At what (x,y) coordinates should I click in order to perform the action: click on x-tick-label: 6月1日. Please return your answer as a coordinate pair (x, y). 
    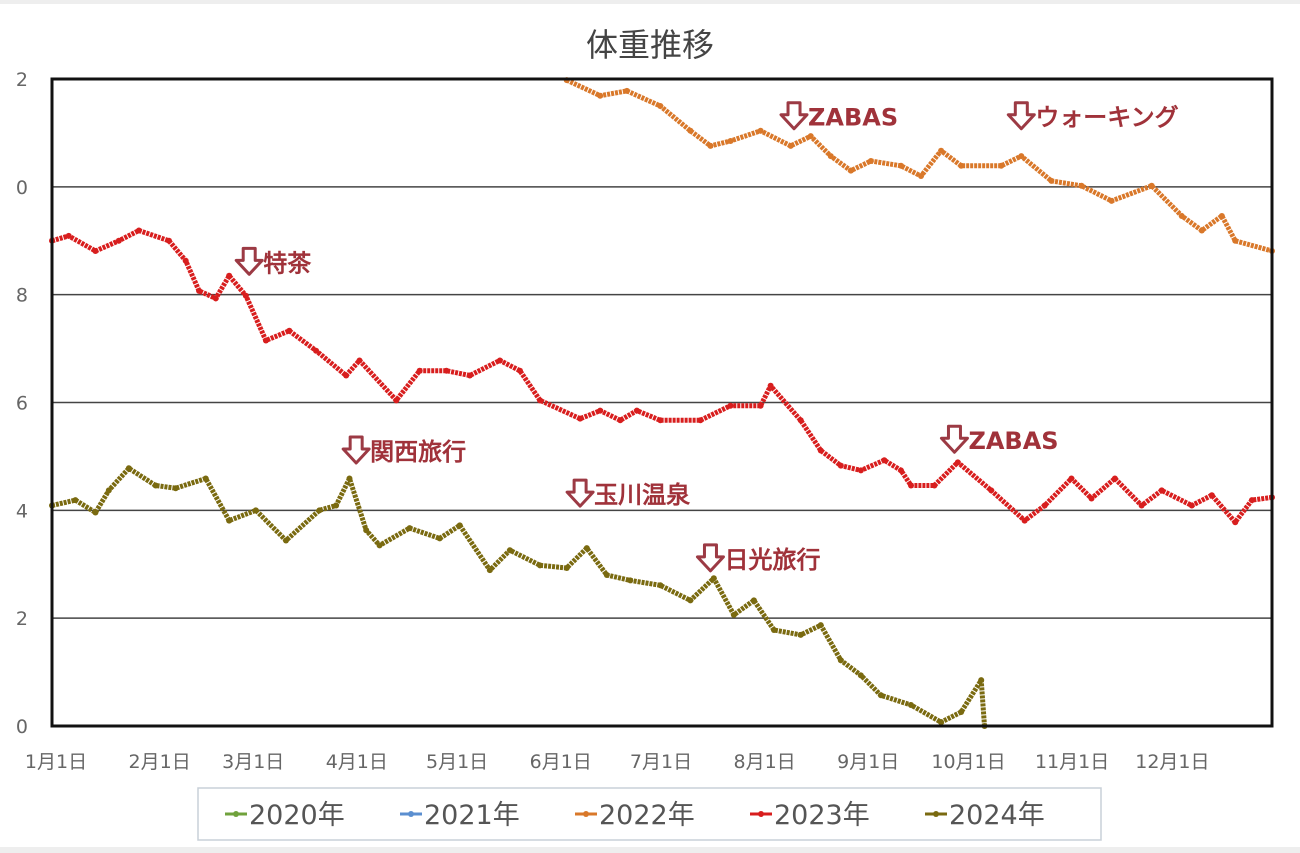
    Looking at the image, I should click on (561, 762).